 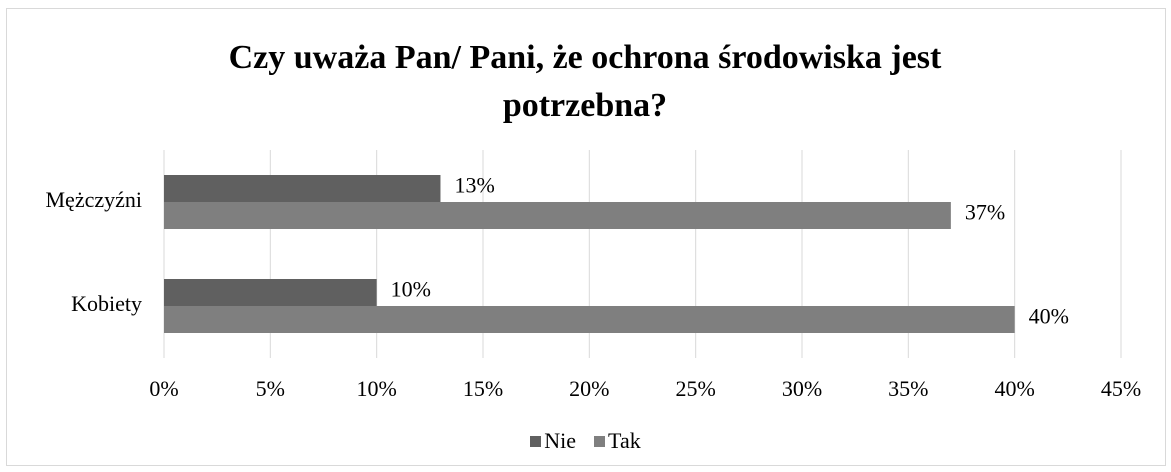 What do you see at coordinates (1121, 388) in the screenshot?
I see `x-tick-label: 45%` at bounding box center [1121, 388].